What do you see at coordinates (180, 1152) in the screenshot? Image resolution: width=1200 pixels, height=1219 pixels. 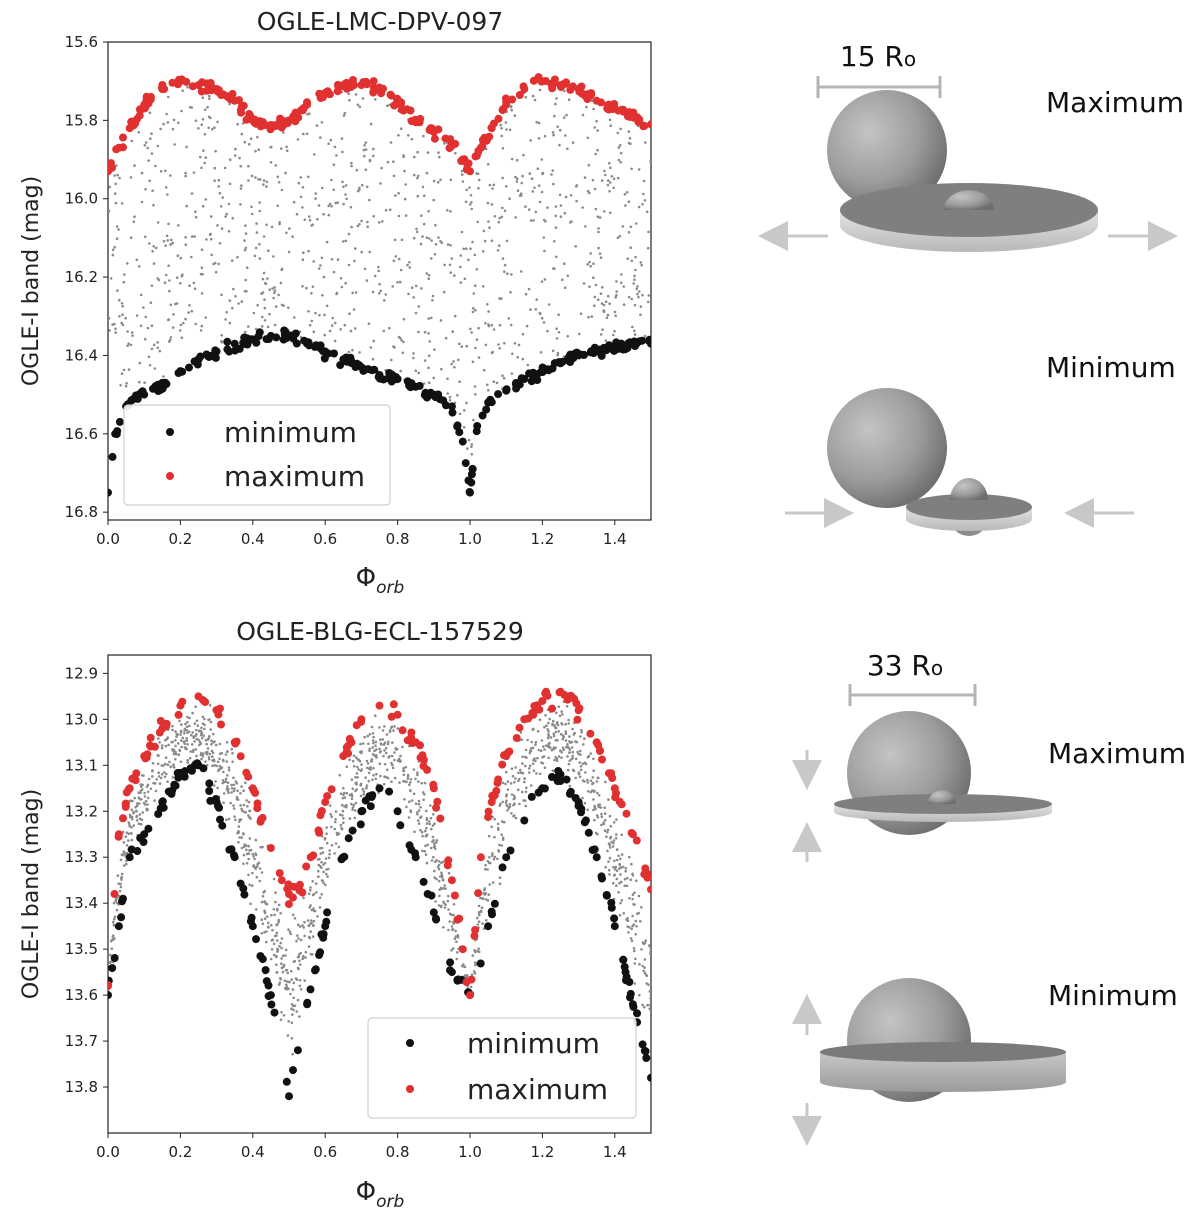 I see `x-tick-label: 0.2` at bounding box center [180, 1152].